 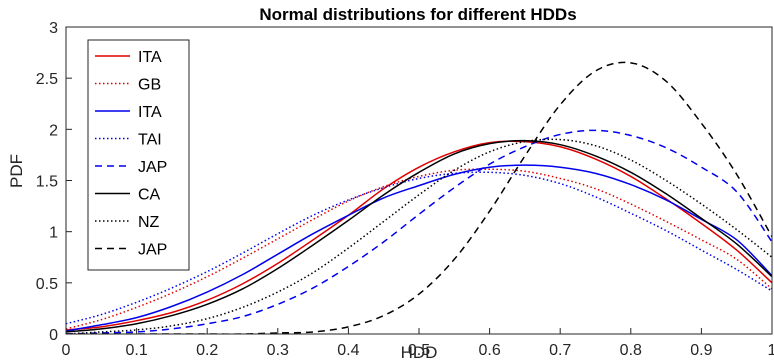 What do you see at coordinates (149, 195) in the screenshot?
I see `legend-label: CA` at bounding box center [149, 195].